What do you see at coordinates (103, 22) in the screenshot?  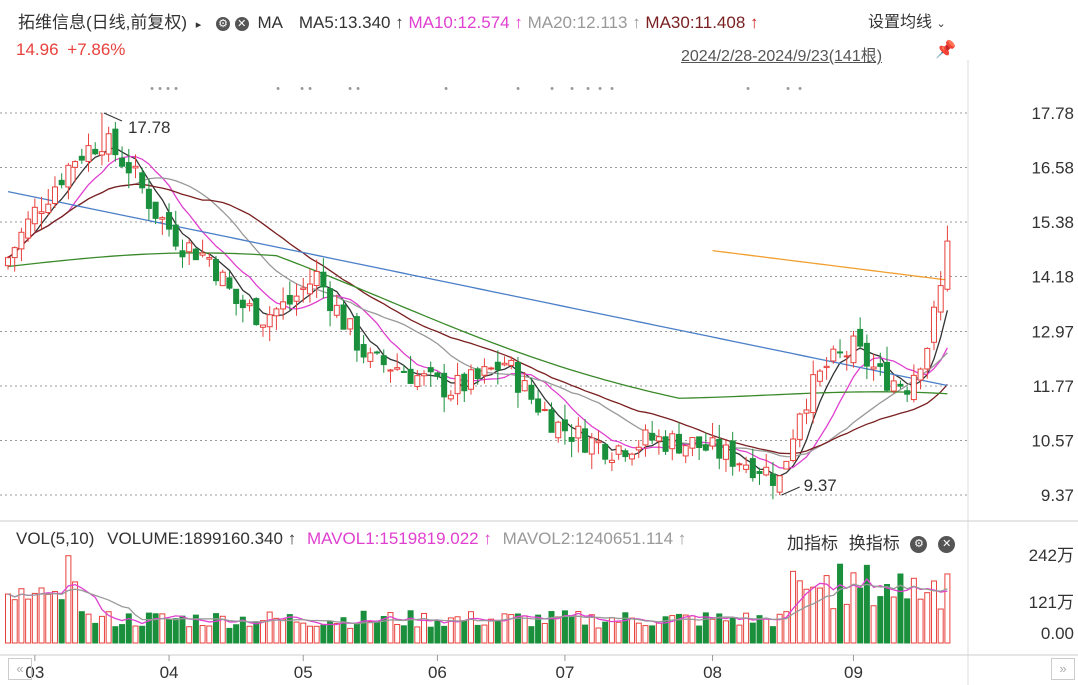 I see `stock-title: 拓维信息(日线,前复权)` at bounding box center [103, 22].